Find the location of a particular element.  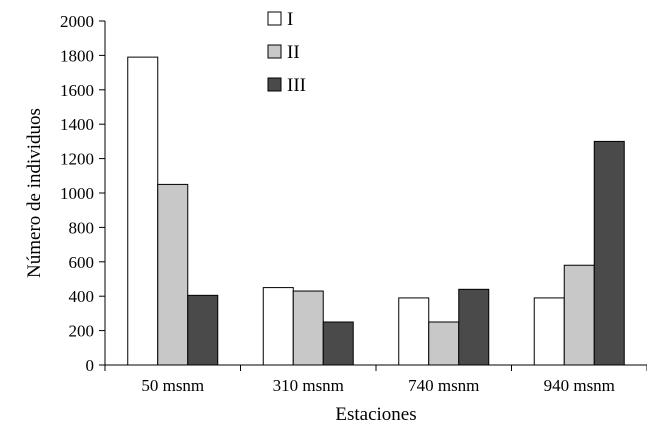

legend-label-ii: II is located at coordinates (293, 52).